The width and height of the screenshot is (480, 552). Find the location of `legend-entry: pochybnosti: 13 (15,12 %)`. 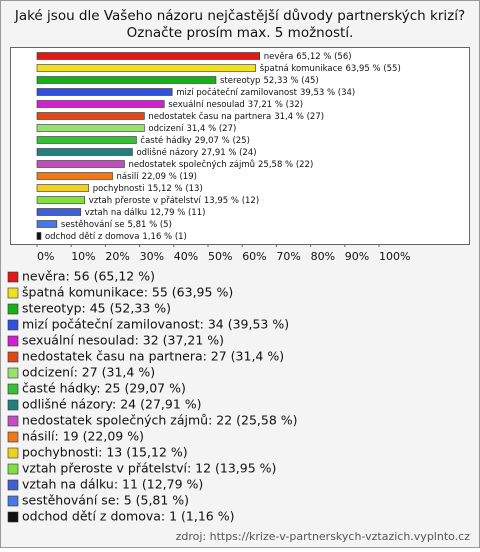

legend-entry: pochybnosti: 13 (15,12 %) is located at coordinates (105, 452).